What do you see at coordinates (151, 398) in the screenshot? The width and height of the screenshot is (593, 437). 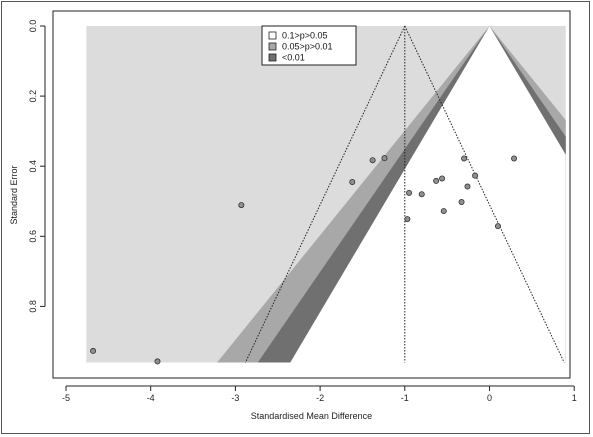 I see `x-tick-label: -4` at bounding box center [151, 398].